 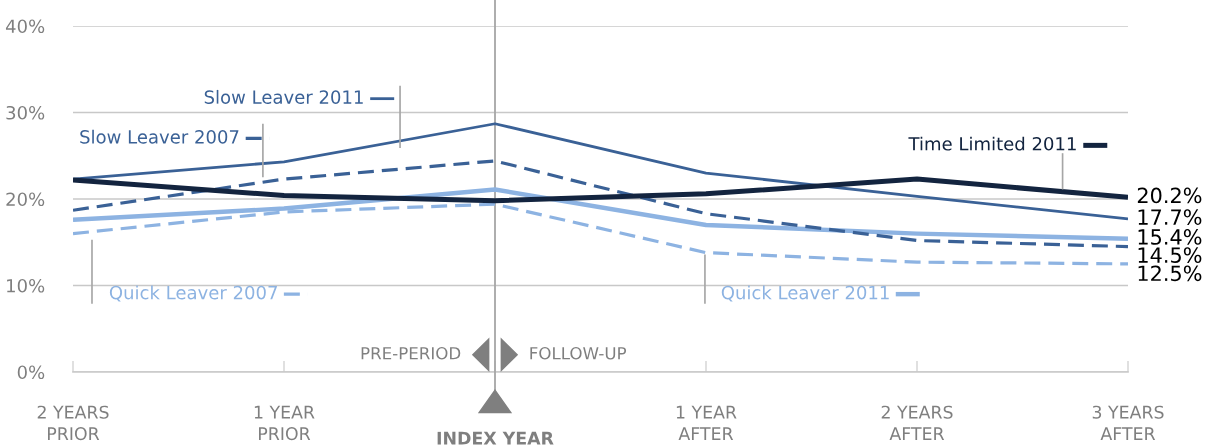 What do you see at coordinates (1170, 217) in the screenshot?
I see `data-label: 17.7%` at bounding box center [1170, 217].